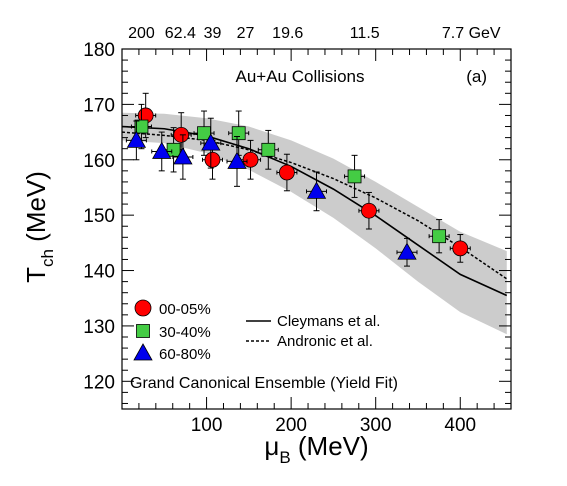 This screenshot has height=486, width=567. Describe the element at coordinates (264, 383) in the screenshot. I see `annotation-method: Grand Canonical Ensemble (Yield Fit)` at that location.